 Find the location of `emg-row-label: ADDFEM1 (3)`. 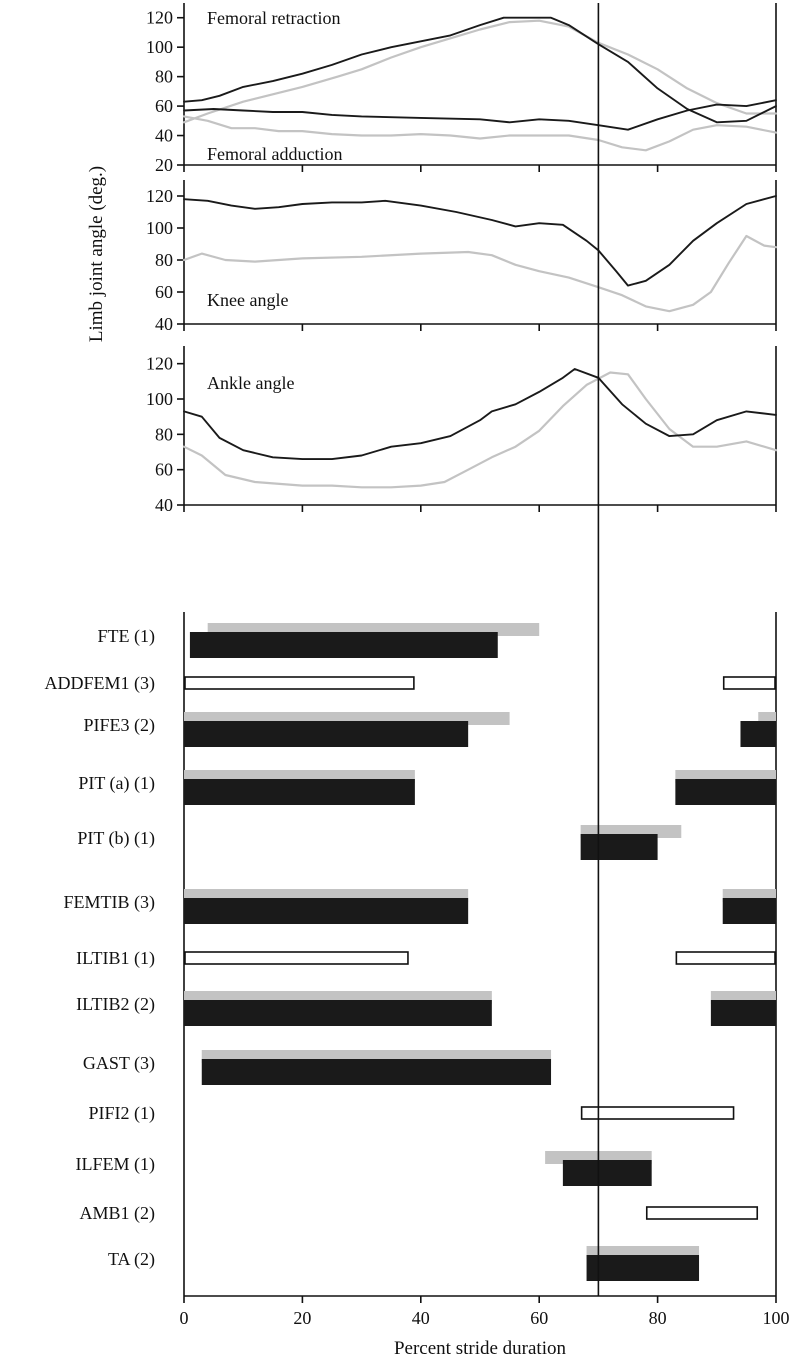

emg-row-label: ADDFEM1 (3) is located at coordinates (100, 683).